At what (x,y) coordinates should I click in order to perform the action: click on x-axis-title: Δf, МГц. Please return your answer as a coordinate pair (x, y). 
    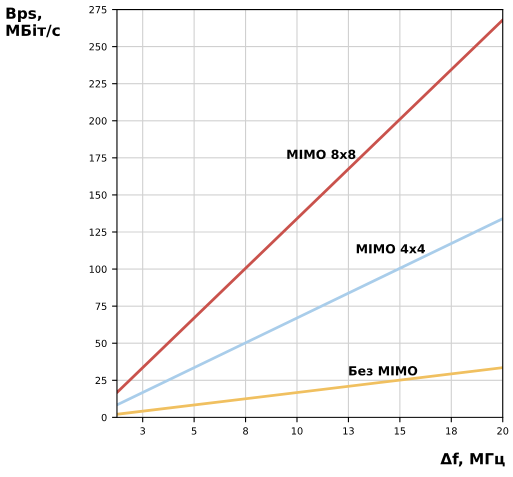
    Looking at the image, I should click on (472, 459).